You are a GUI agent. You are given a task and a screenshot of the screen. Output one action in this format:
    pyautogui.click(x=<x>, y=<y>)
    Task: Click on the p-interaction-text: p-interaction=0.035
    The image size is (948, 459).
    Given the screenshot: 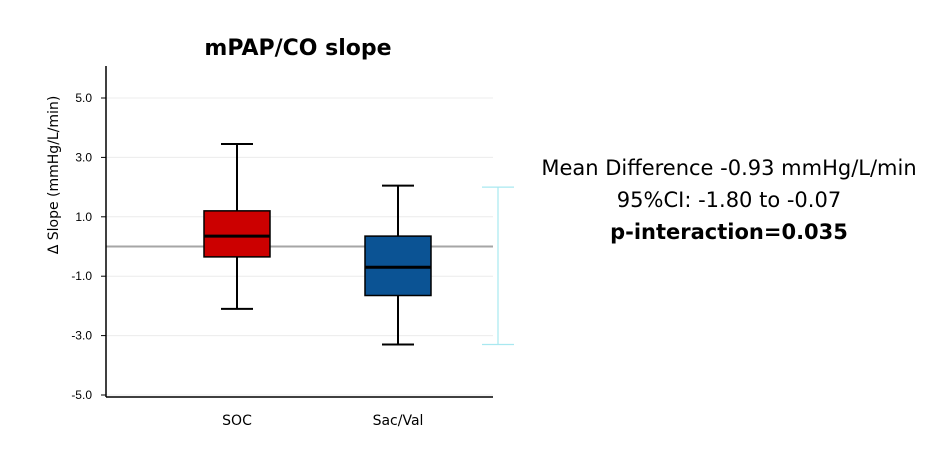 What is the action you would take?
    pyautogui.click(x=729, y=232)
    